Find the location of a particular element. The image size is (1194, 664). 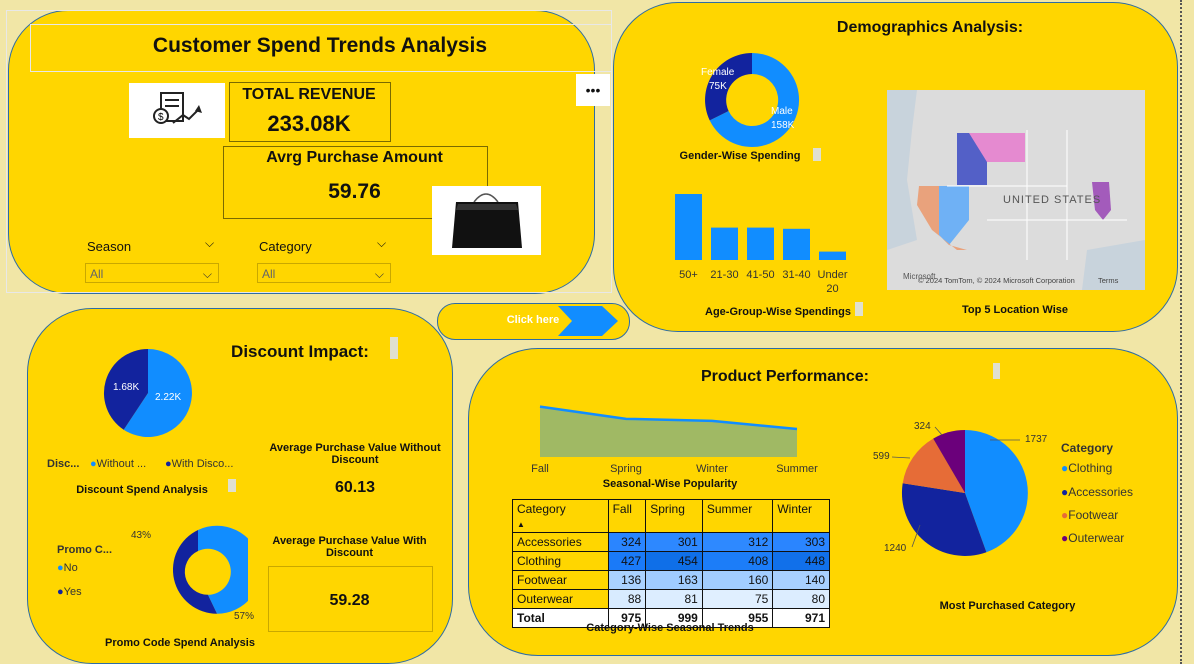

gender-slice-female is located at coordinates (728, 87).